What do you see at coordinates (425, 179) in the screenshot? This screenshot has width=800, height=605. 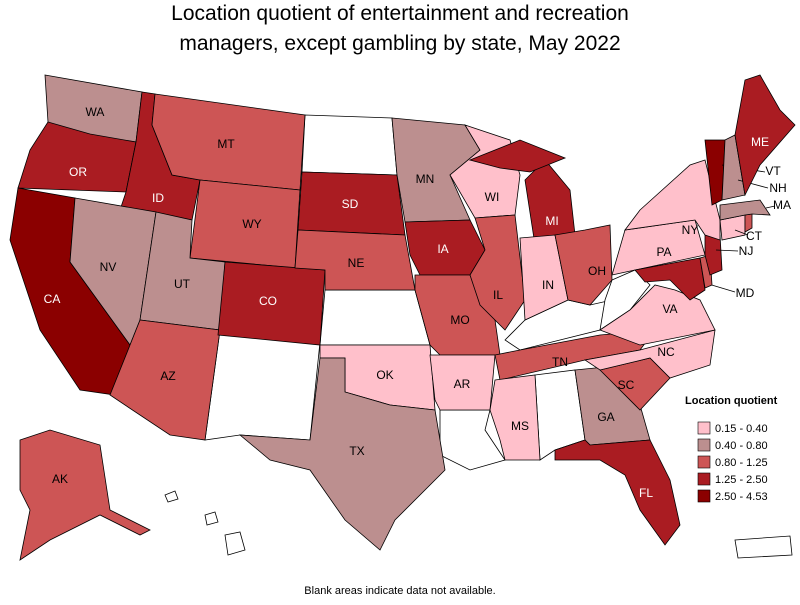 I see `state-label: MN` at bounding box center [425, 179].